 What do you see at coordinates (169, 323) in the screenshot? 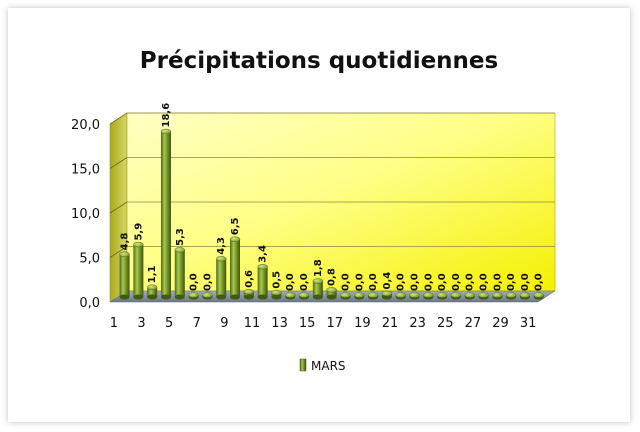
I see `x-tick-label: 5` at bounding box center [169, 323].